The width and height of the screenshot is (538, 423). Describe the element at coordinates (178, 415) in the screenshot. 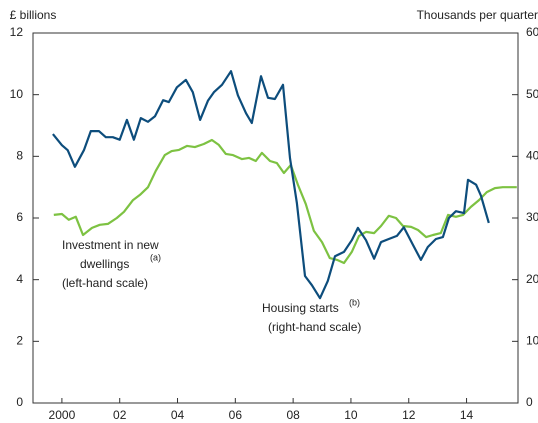

I see `x-tick-label: 04` at that location.